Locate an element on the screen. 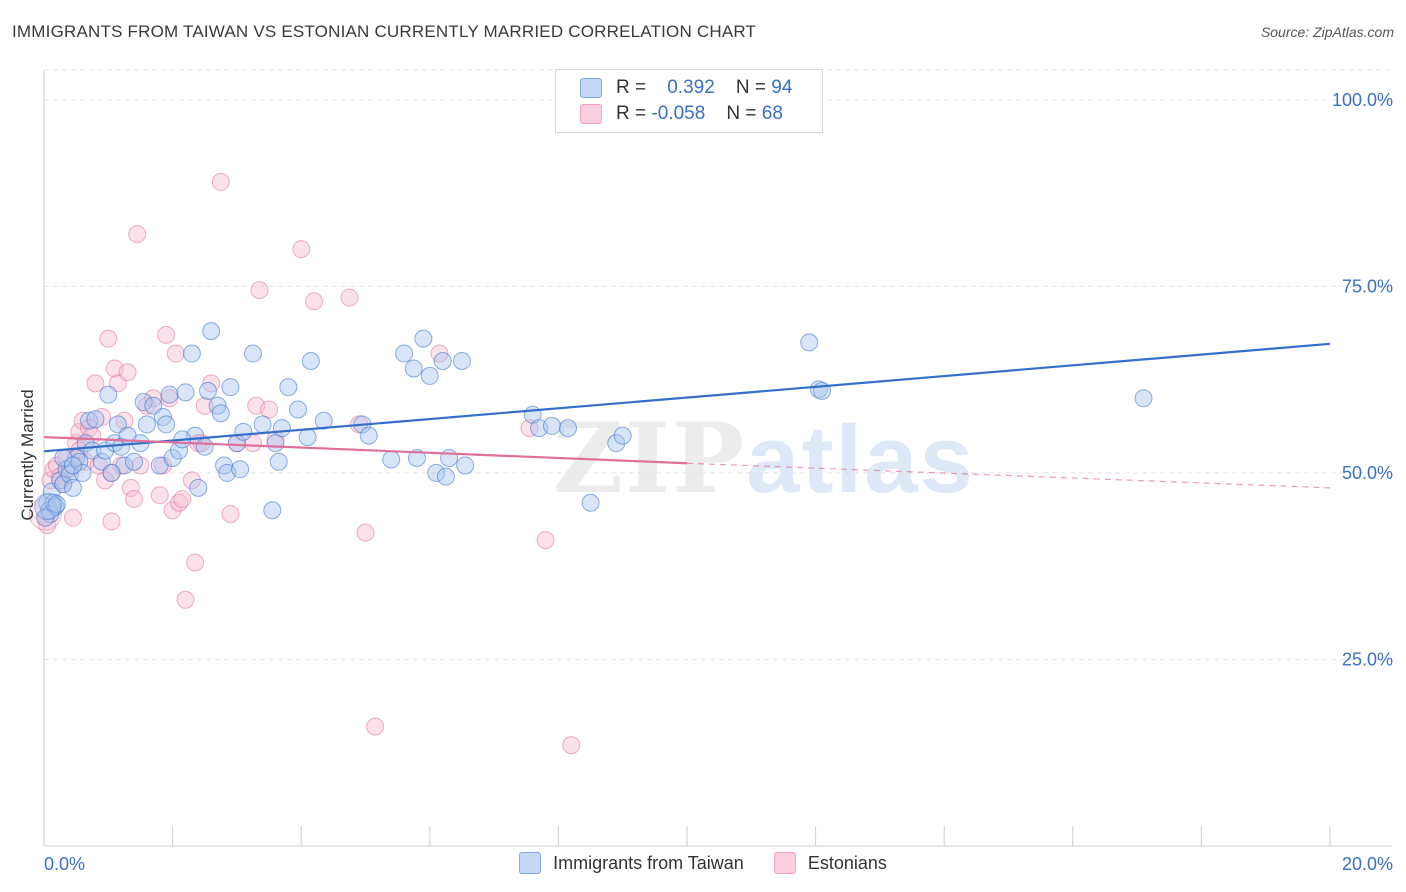  correlation-legend: R = 0.392 N = 94 R = -0.058 N = 68 is located at coordinates (689, 101).